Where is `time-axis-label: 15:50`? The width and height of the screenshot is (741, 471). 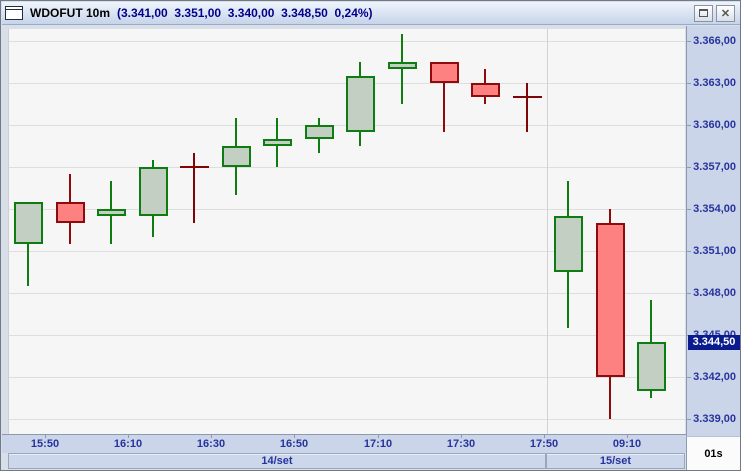 time-axis-label: 15:50 is located at coordinates (45, 444).